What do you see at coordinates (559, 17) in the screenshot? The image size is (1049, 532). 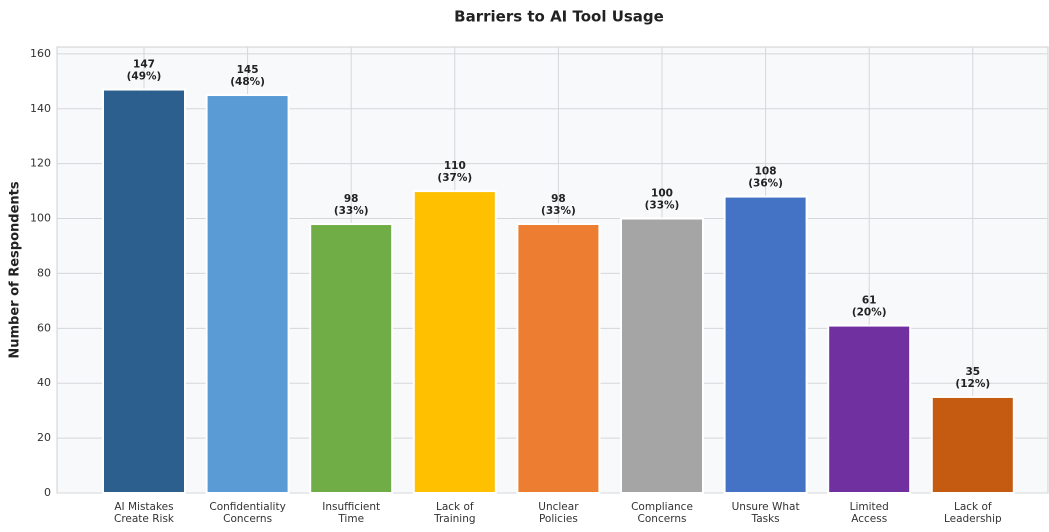 I see `chart-title: Barriers to AI Tool Usage` at bounding box center [559, 17].